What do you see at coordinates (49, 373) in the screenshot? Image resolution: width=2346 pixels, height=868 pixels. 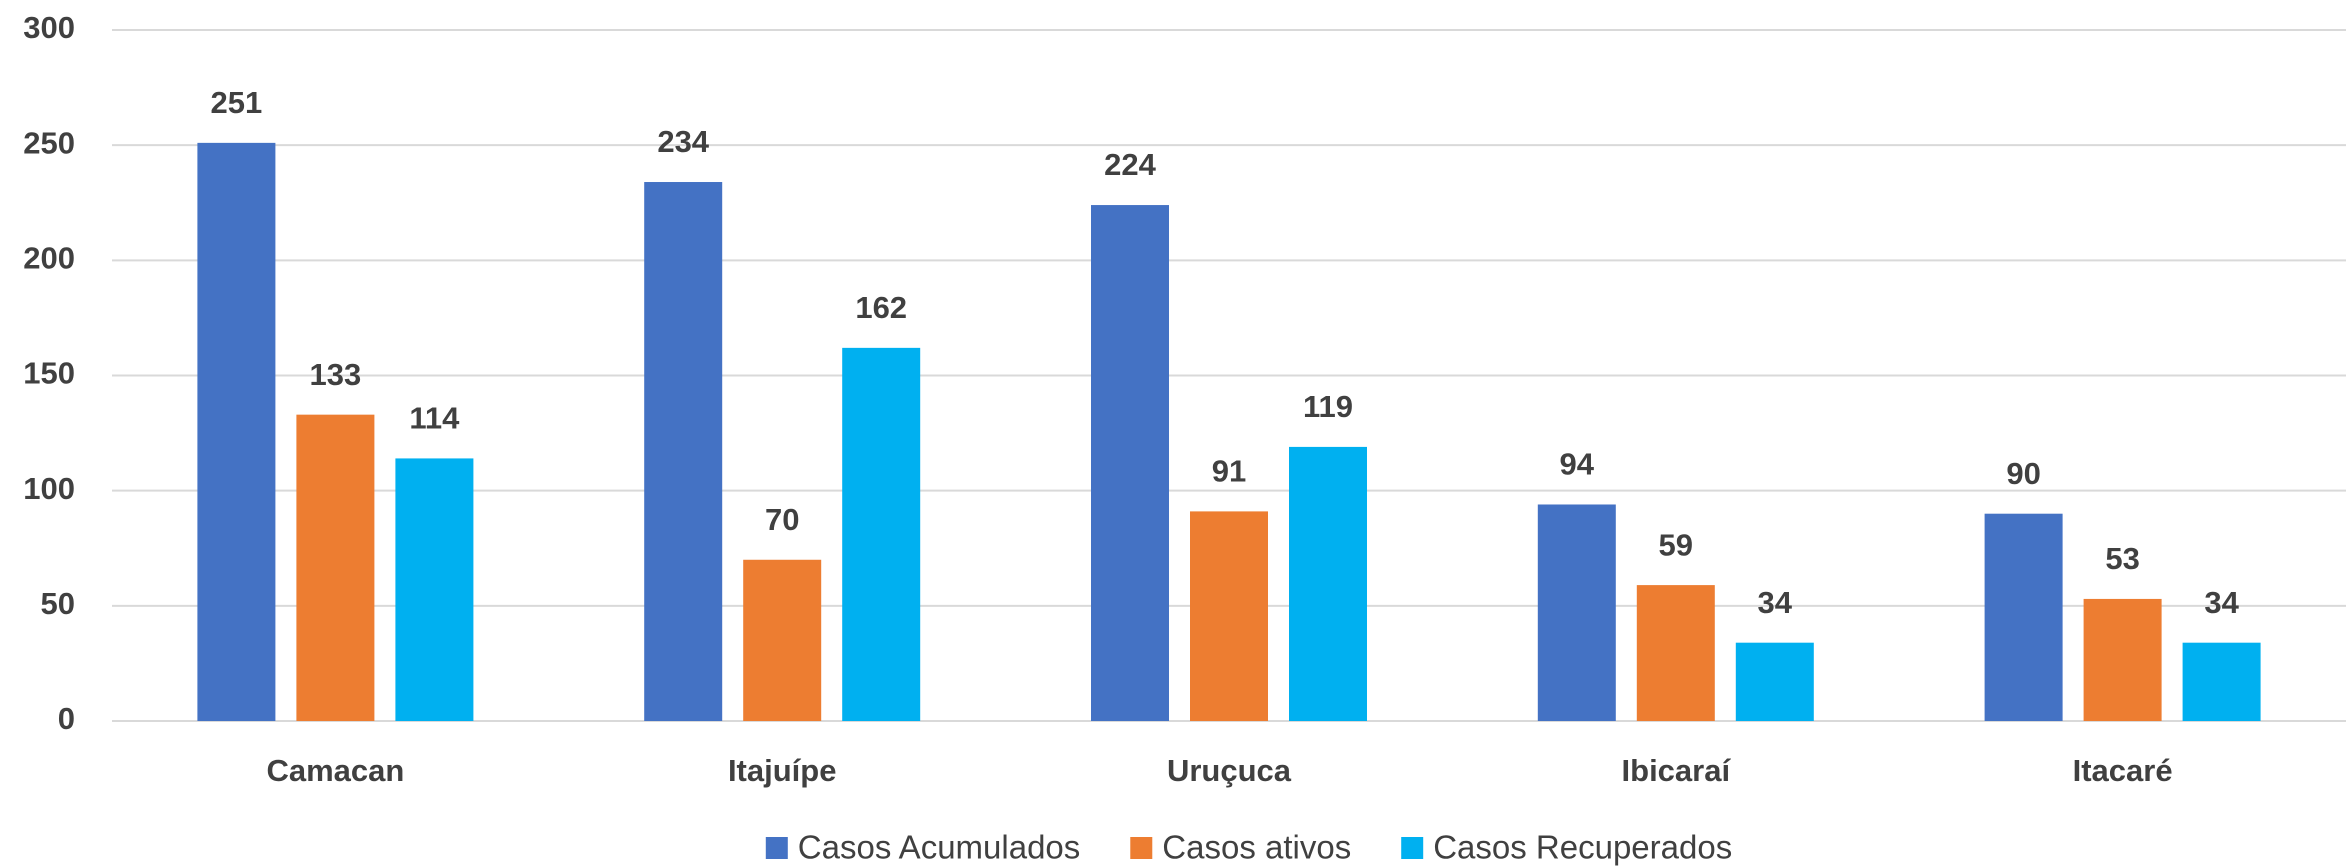 I see `y-tick-label: 150` at bounding box center [49, 373].